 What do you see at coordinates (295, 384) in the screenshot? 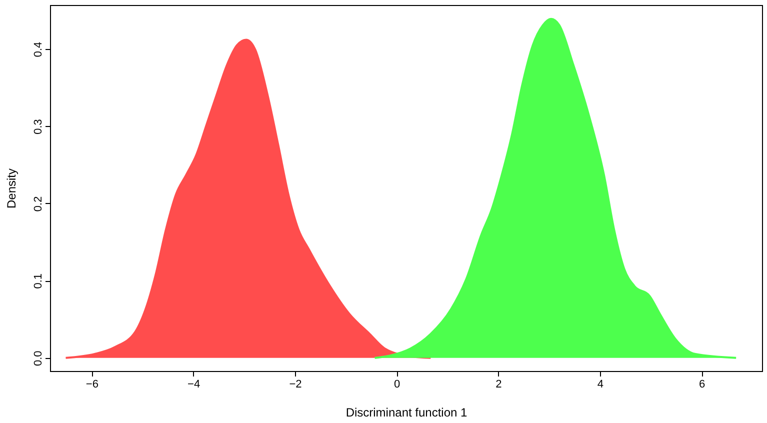
I see `x-tick-label: −2` at bounding box center [295, 384].